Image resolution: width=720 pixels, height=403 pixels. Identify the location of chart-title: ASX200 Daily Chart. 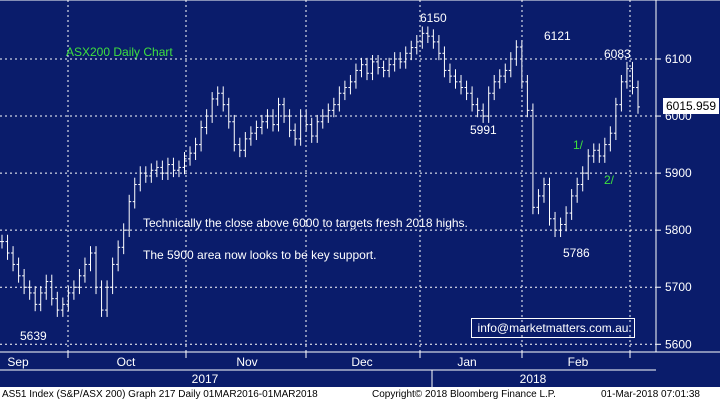
(119, 52).